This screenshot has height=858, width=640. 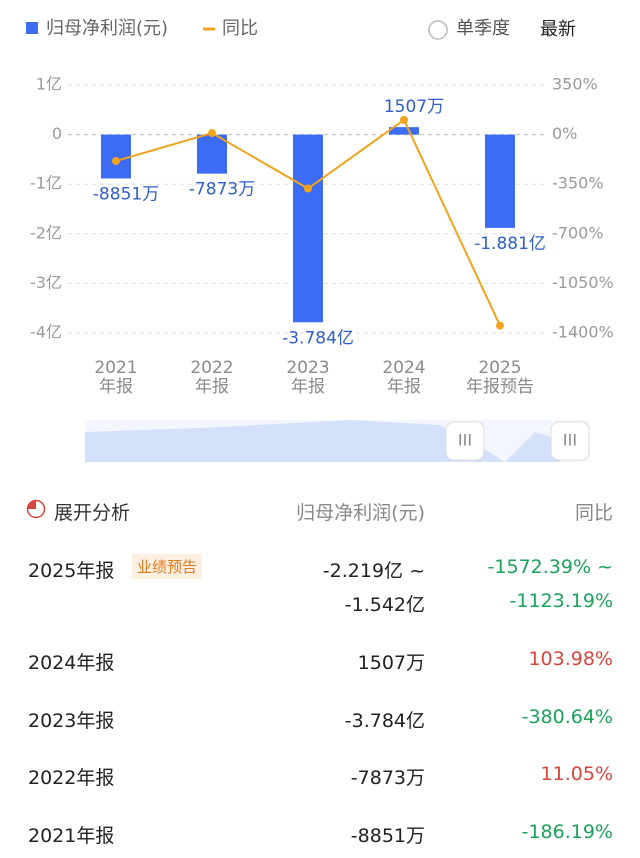 I want to click on forecast-tag: 业绩预告, so click(x=167, y=566).